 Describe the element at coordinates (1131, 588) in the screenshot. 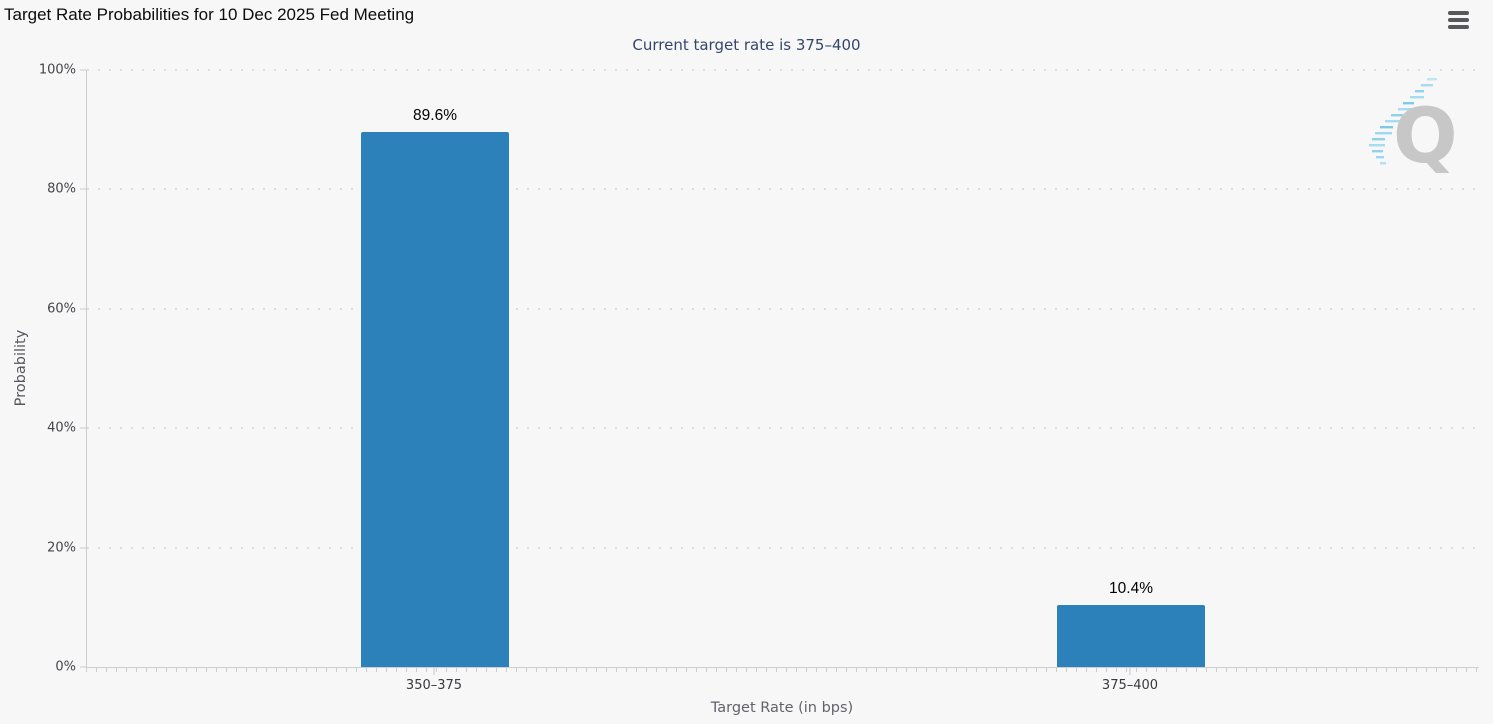

I see `bar-value-label: 10.4%` at that location.